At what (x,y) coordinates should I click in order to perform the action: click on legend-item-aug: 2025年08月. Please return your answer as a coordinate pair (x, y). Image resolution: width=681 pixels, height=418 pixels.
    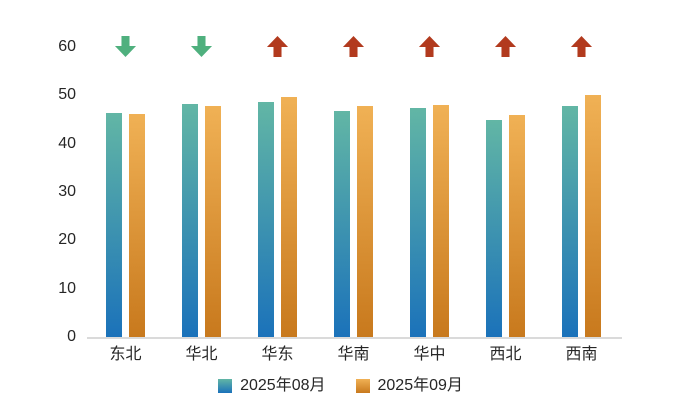
    Looking at the image, I should click on (272, 386).